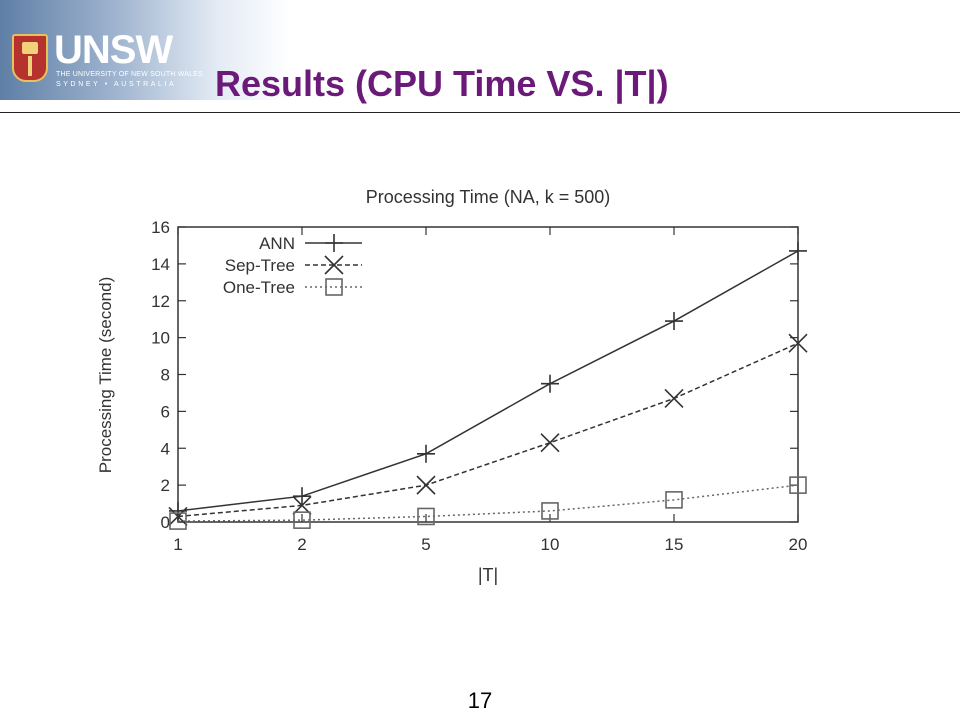  Describe the element at coordinates (165, 411) in the screenshot. I see `y-tick-label: 6` at that location.